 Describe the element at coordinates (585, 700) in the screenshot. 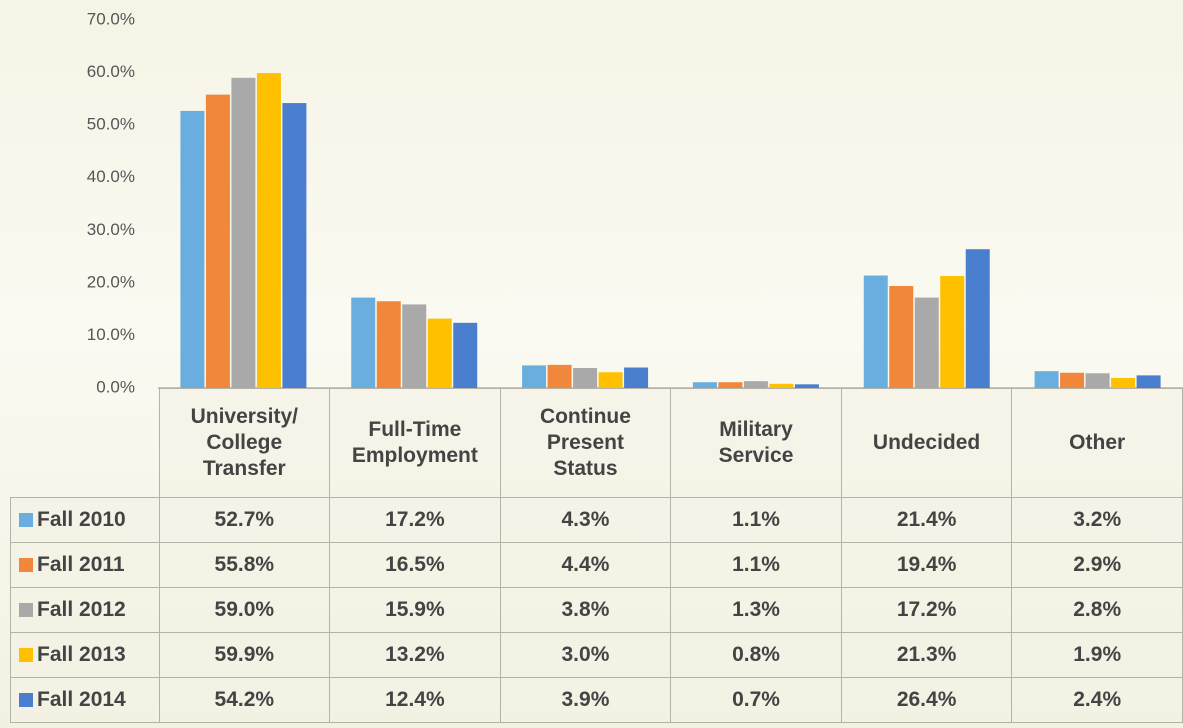

I see `value-cell: 3.9%` at that location.